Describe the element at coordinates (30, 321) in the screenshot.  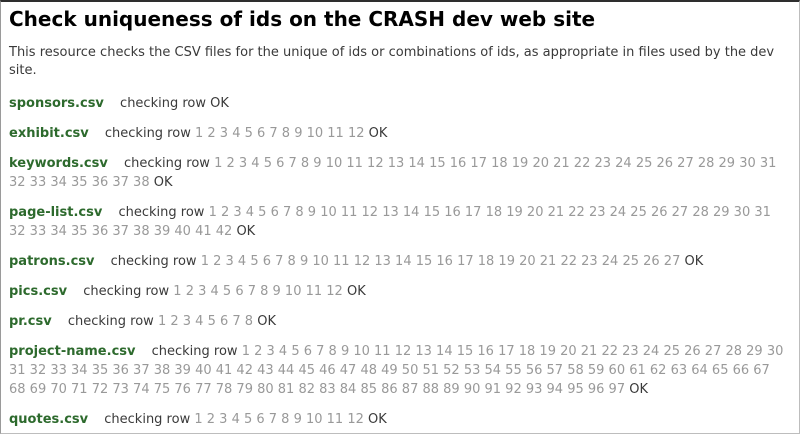
I see `csv-filename: pr.csv` at that location.